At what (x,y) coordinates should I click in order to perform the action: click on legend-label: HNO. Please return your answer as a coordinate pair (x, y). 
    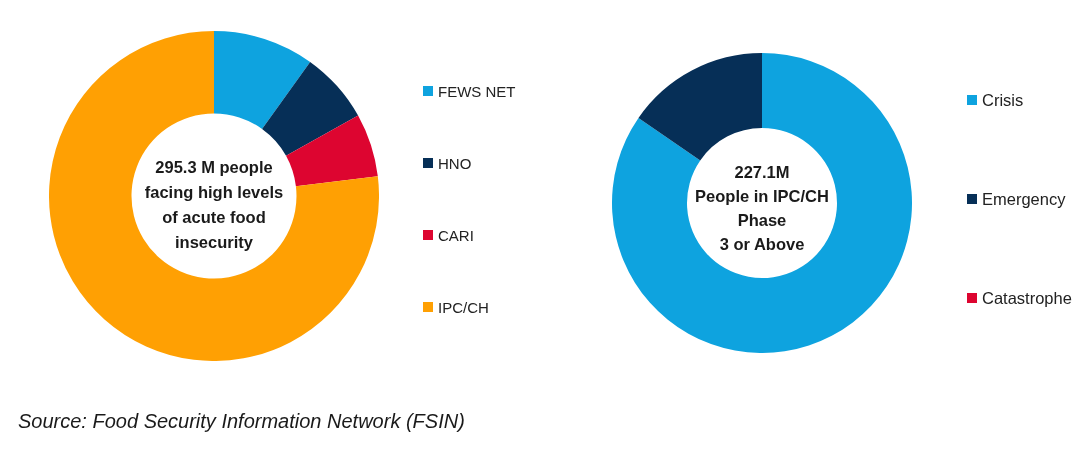
    Looking at the image, I should click on (455, 163).